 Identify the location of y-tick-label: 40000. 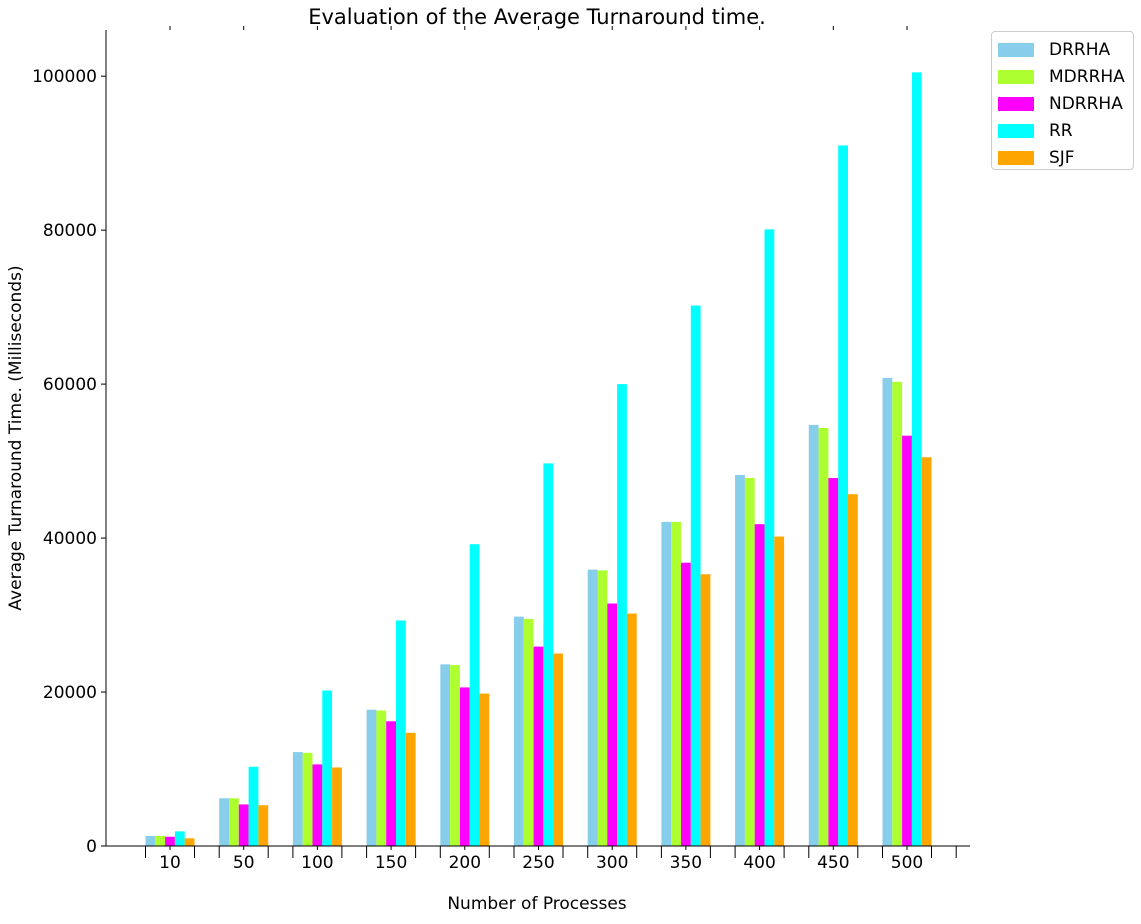
(70, 539).